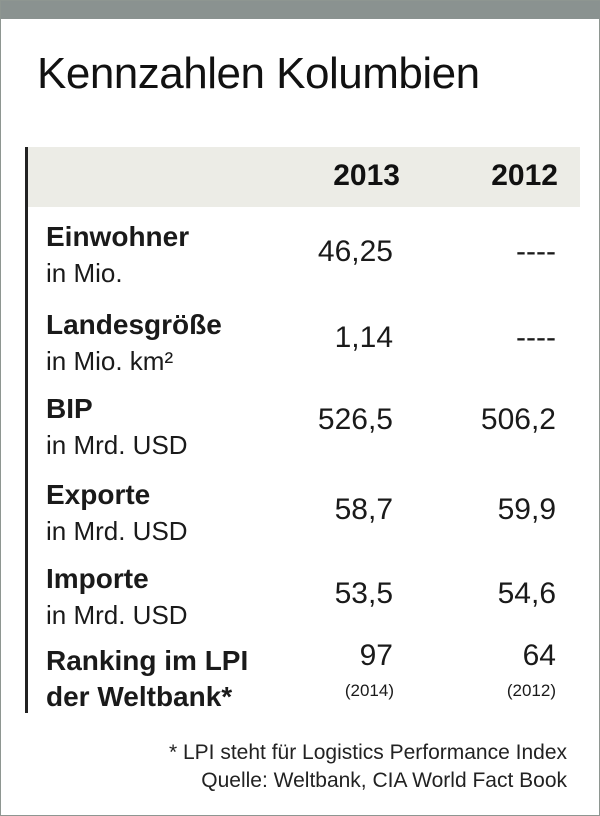 This screenshot has width=600, height=816. Describe the element at coordinates (304, 341) in the screenshot. I see `table-row: Landesgröße in Mio. km² 1,14 ----` at that location.